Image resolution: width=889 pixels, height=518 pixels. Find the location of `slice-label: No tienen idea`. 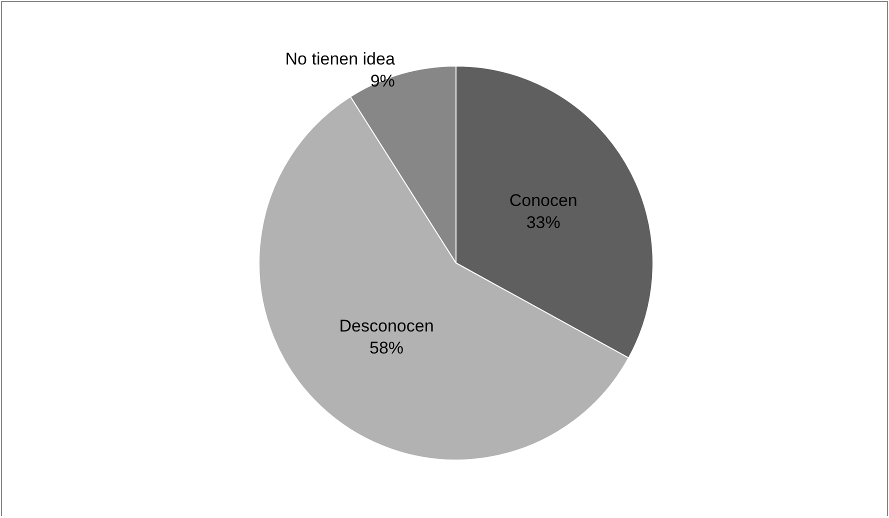

slice-label: No tienen idea is located at coordinates (340, 58).